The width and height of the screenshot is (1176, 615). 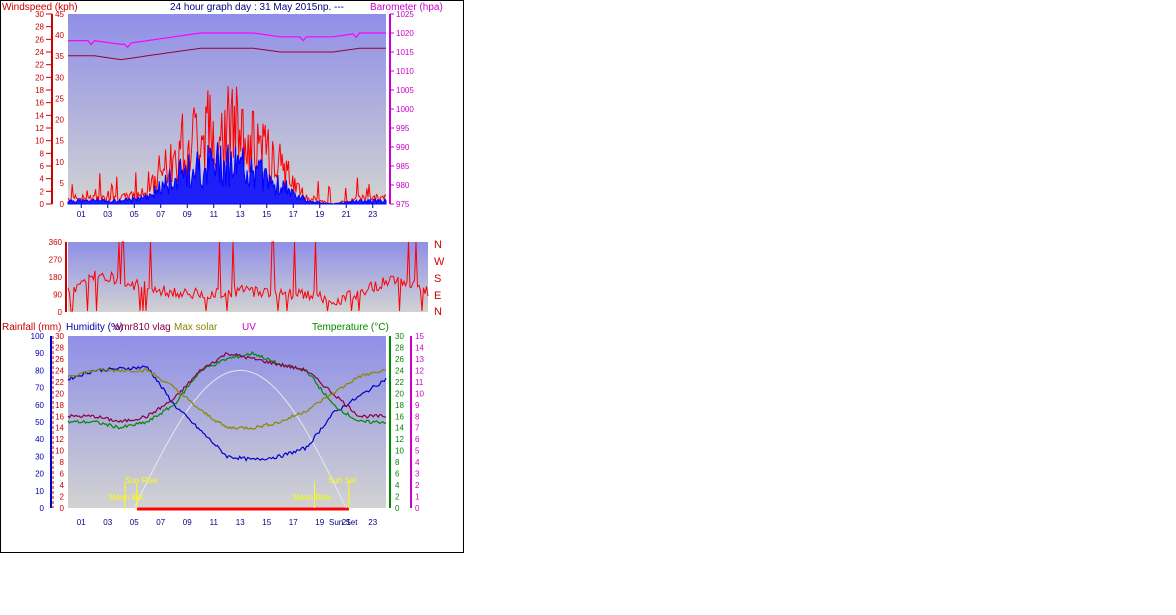 I want to click on direction-tick-label: 0, so click(x=60, y=312).